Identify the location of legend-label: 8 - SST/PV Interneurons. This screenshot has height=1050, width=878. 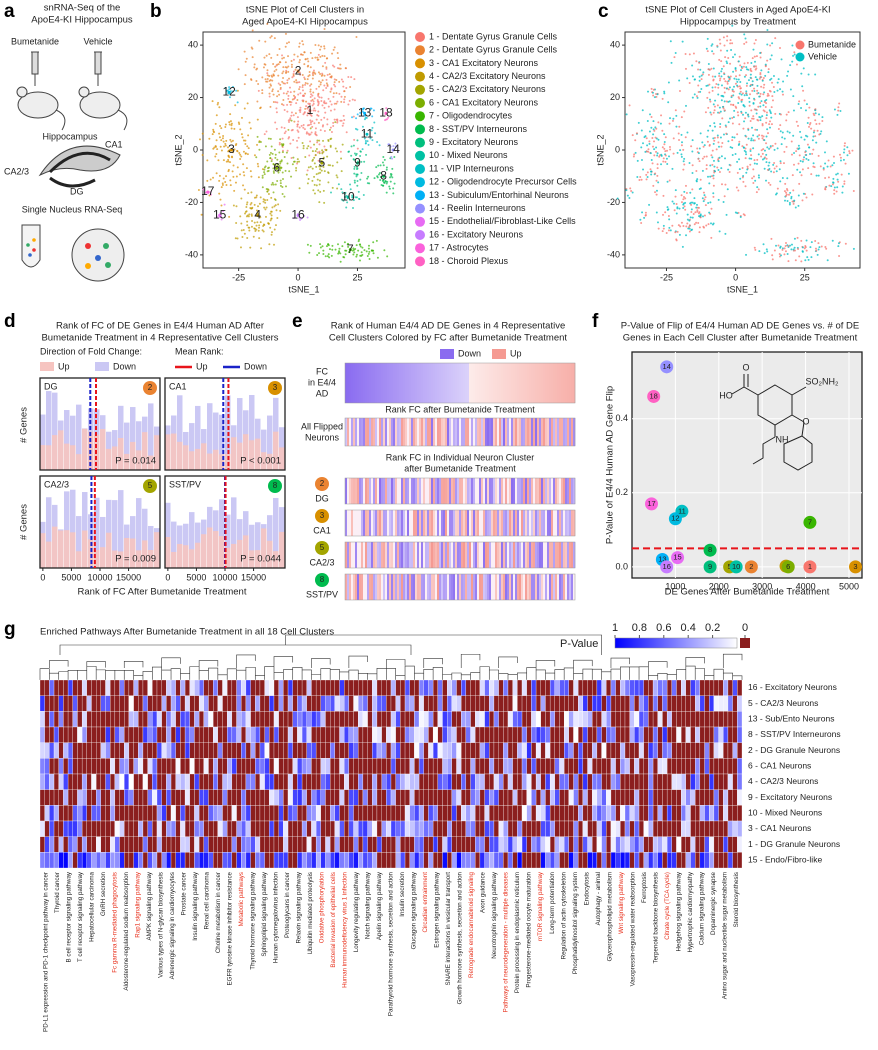
(478, 129).